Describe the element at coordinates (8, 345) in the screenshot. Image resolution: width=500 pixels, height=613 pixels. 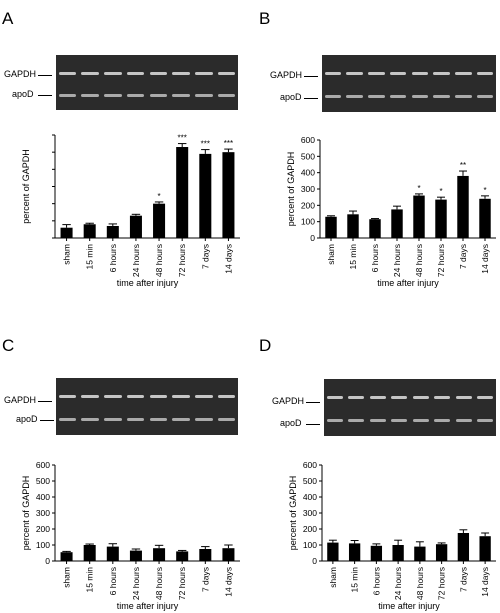
I see `panel-label: C` at that location.